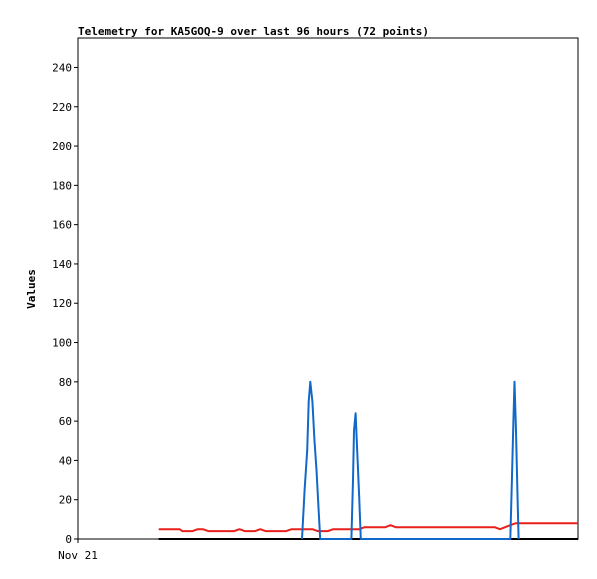 The width and height of the screenshot is (597, 579). I want to click on y-tick-label: 20, so click(65, 500).